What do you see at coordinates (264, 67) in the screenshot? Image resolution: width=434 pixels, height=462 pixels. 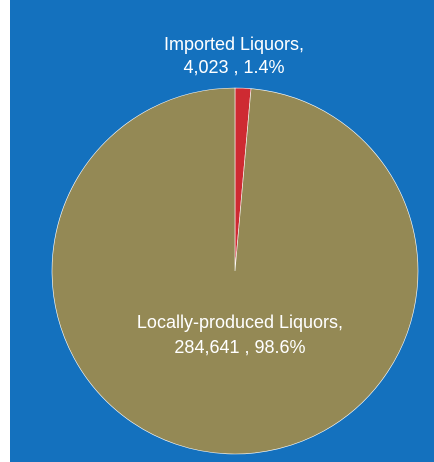 I see `slice-label-imported-percent: 1.4%` at bounding box center [264, 67].